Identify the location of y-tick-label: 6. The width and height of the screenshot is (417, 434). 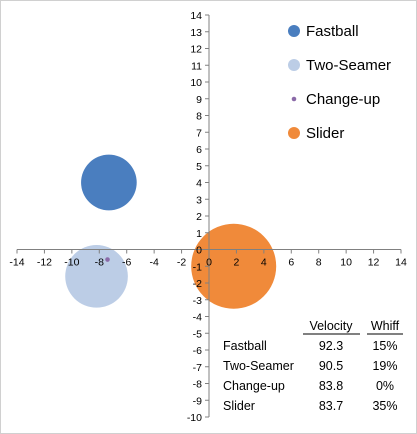
(199, 150).